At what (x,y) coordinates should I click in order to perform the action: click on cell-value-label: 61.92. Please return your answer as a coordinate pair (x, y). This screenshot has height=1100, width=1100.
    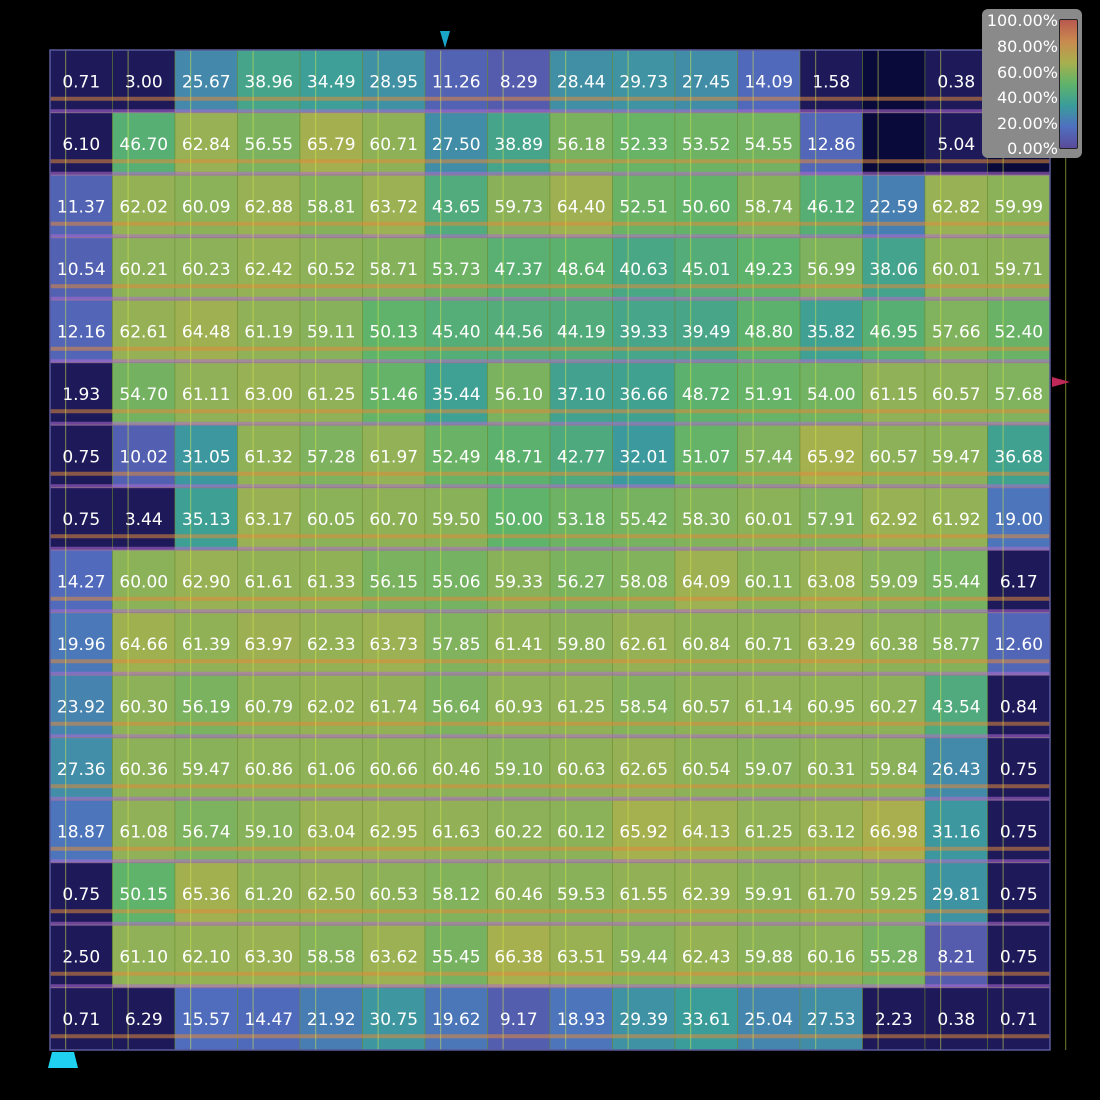
    Looking at the image, I should click on (956, 520).